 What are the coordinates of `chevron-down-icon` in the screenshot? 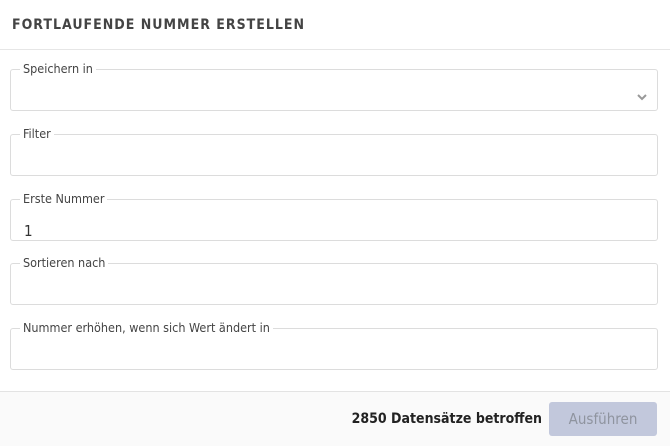 It's located at (642, 97).